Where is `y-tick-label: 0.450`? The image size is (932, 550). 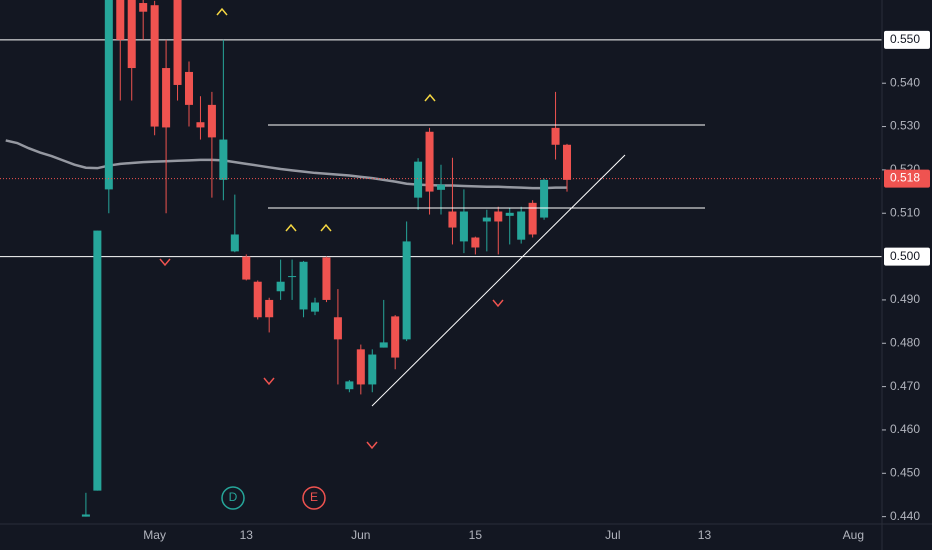
y-tick-label: 0.450 is located at coordinates (905, 472).